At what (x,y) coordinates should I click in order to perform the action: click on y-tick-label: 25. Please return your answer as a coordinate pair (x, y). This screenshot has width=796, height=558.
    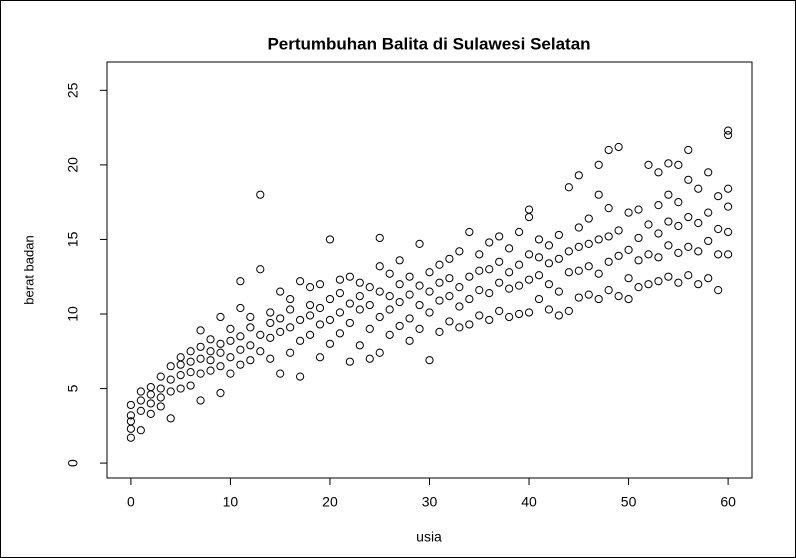
    Looking at the image, I should click on (73, 90).